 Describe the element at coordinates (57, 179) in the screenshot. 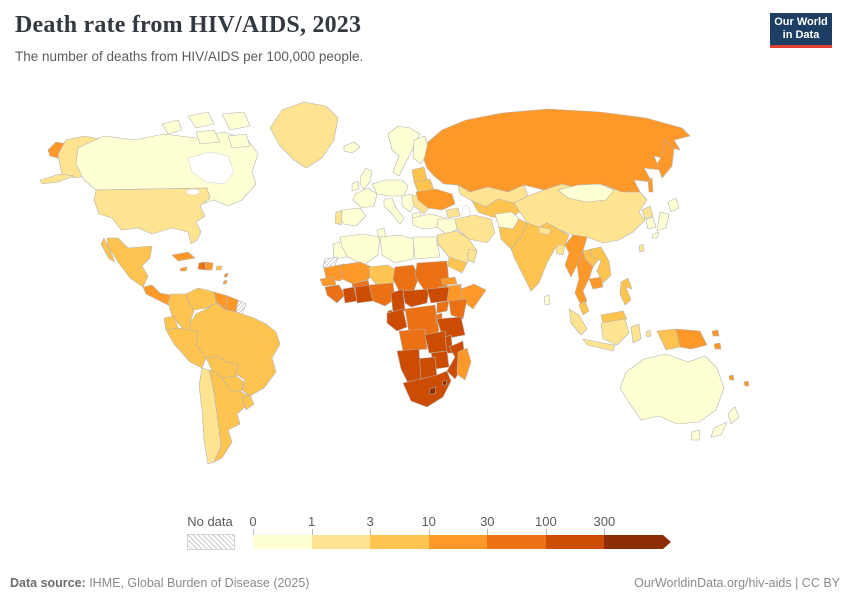

I see `country-united-states-aleutians` at that location.